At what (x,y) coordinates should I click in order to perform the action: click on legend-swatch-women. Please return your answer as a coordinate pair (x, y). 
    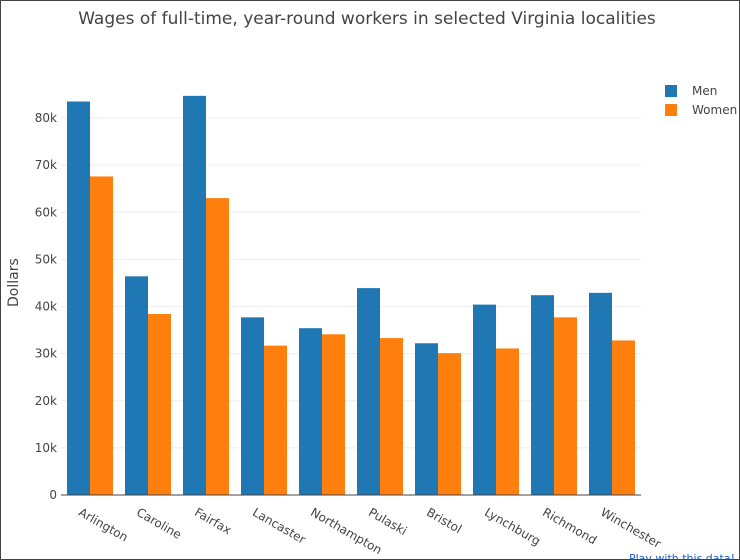
    Looking at the image, I should click on (671, 109).